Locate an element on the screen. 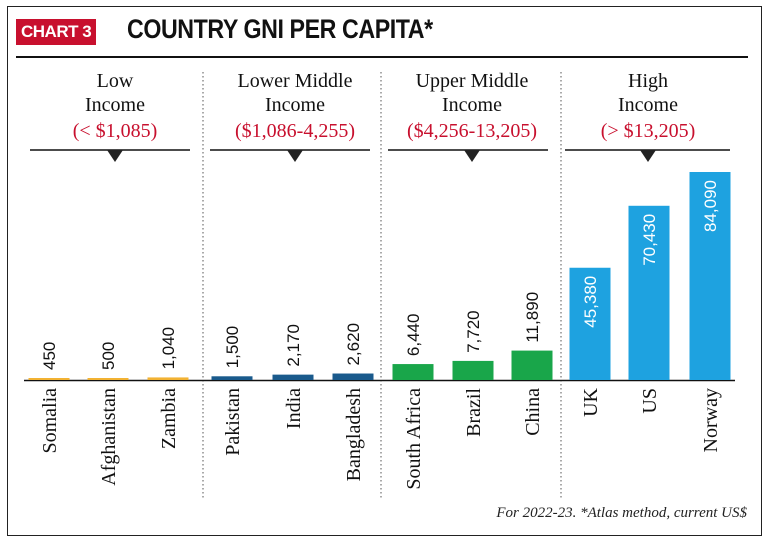 The image size is (771, 543). chart-footnote: For 2022-23. *Atlas method, current US$ is located at coordinates (621, 513).